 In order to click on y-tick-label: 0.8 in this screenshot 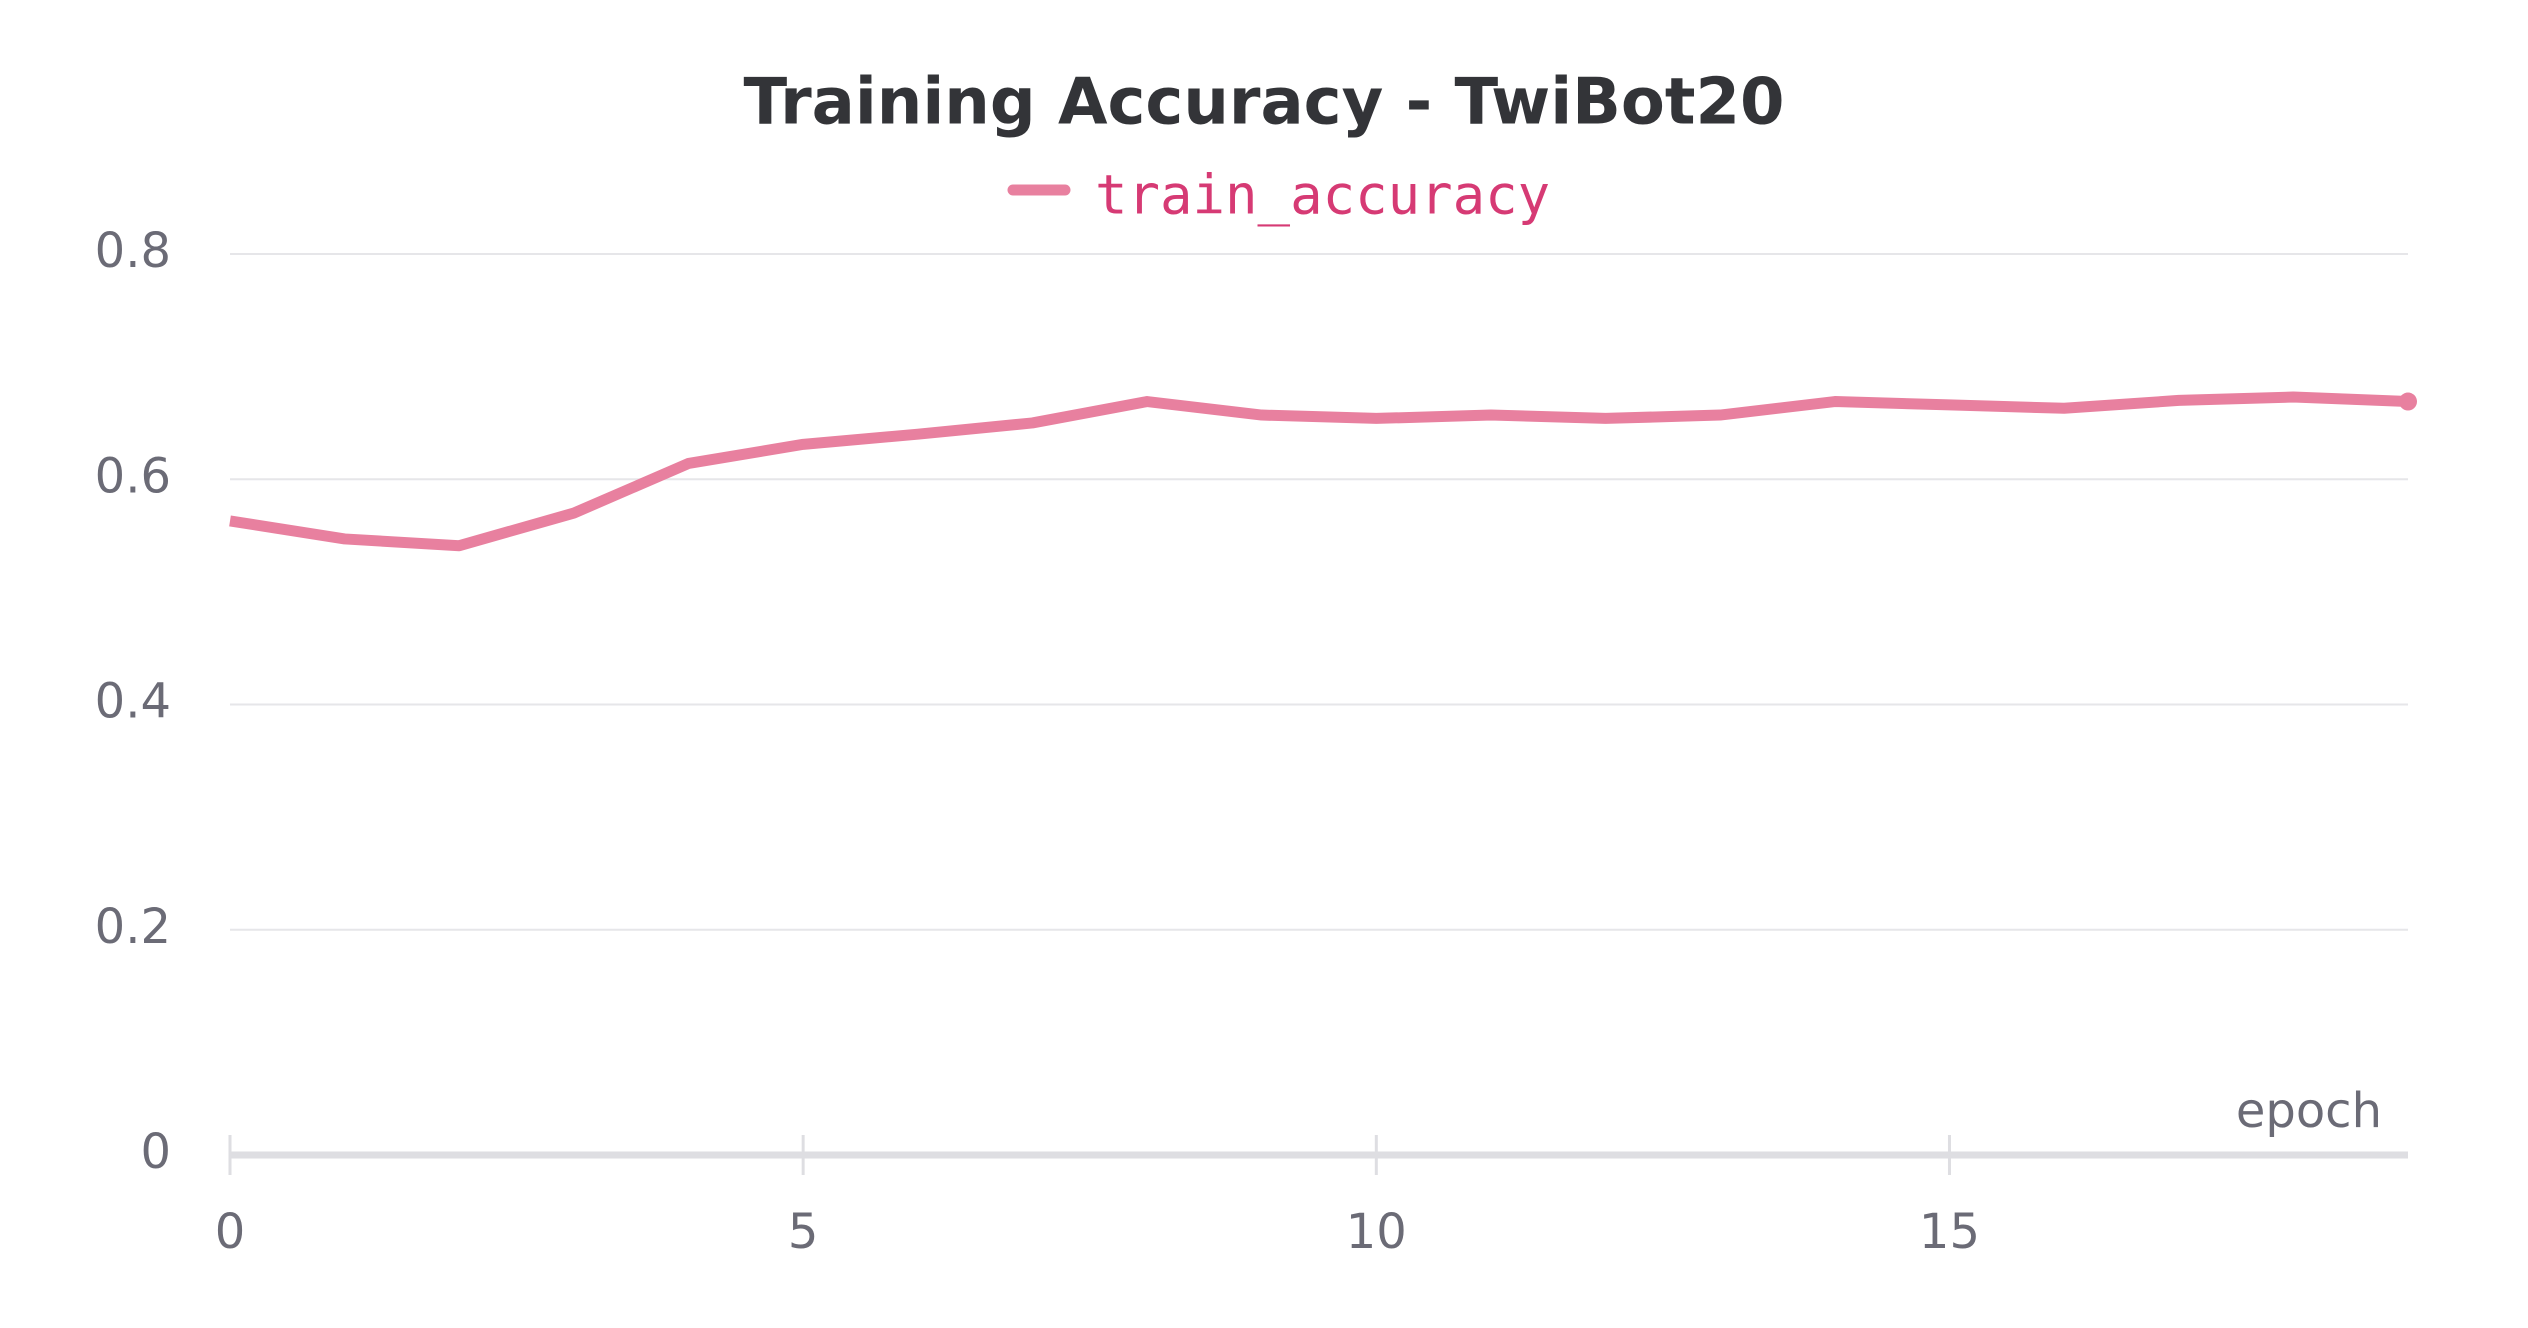, I will do `click(133, 251)`.